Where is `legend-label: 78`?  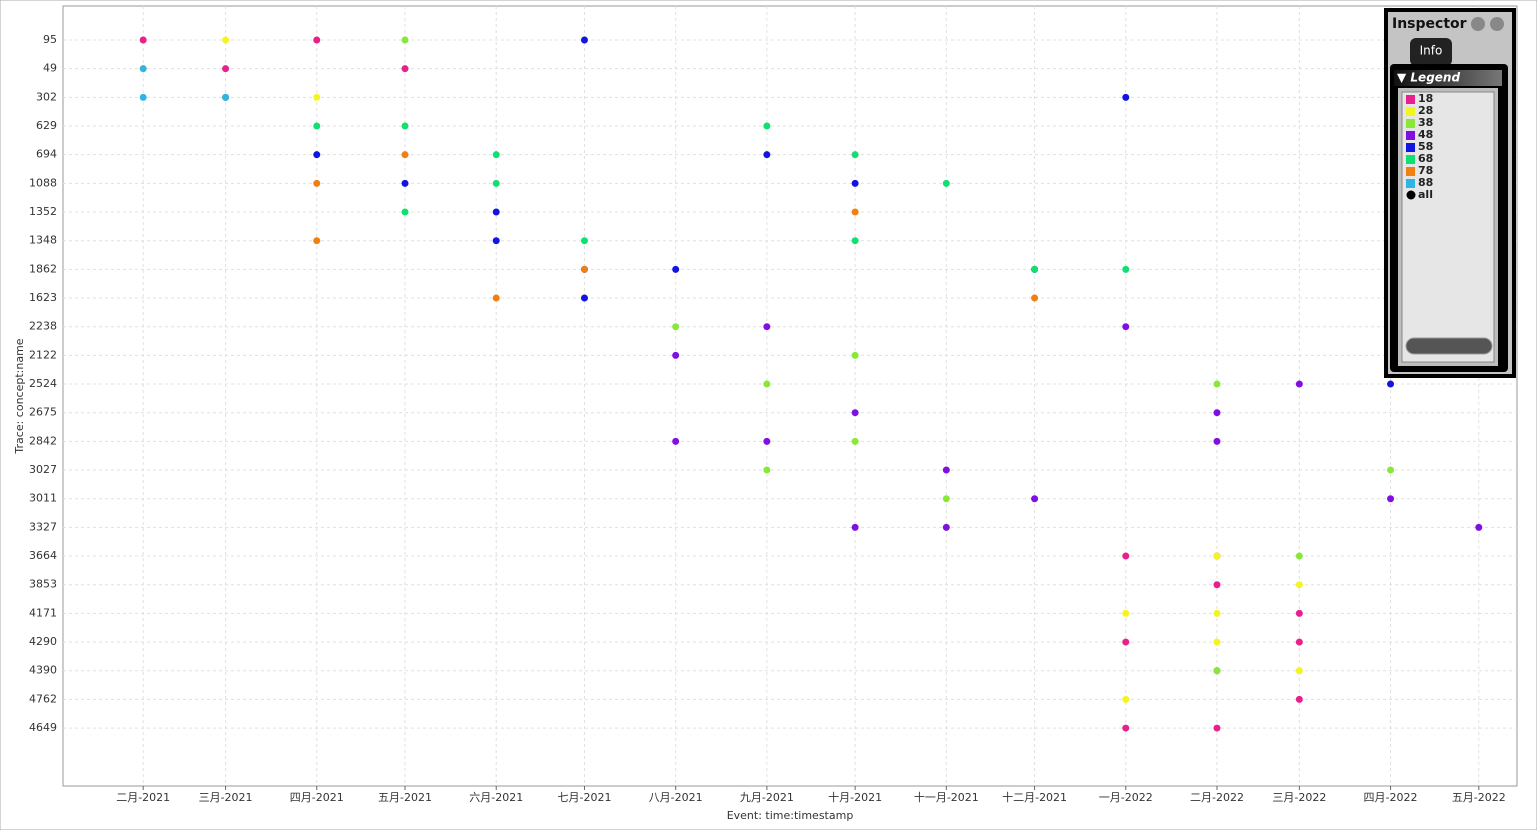
legend-label: 78 is located at coordinates (1425, 170).